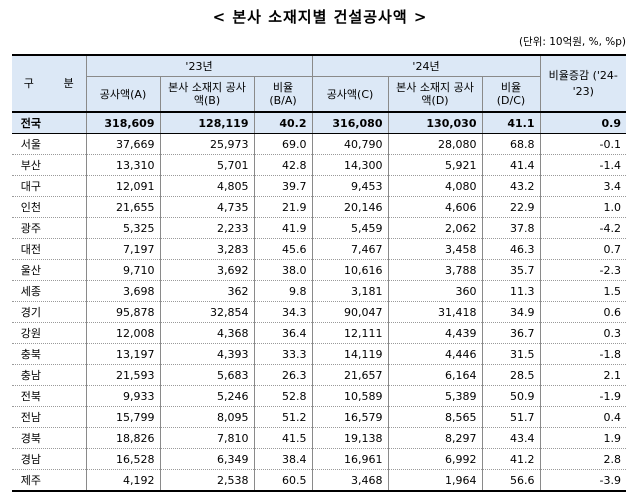  Describe the element at coordinates (123, 354) in the screenshot. I see `cell-a: 13,197` at that location.